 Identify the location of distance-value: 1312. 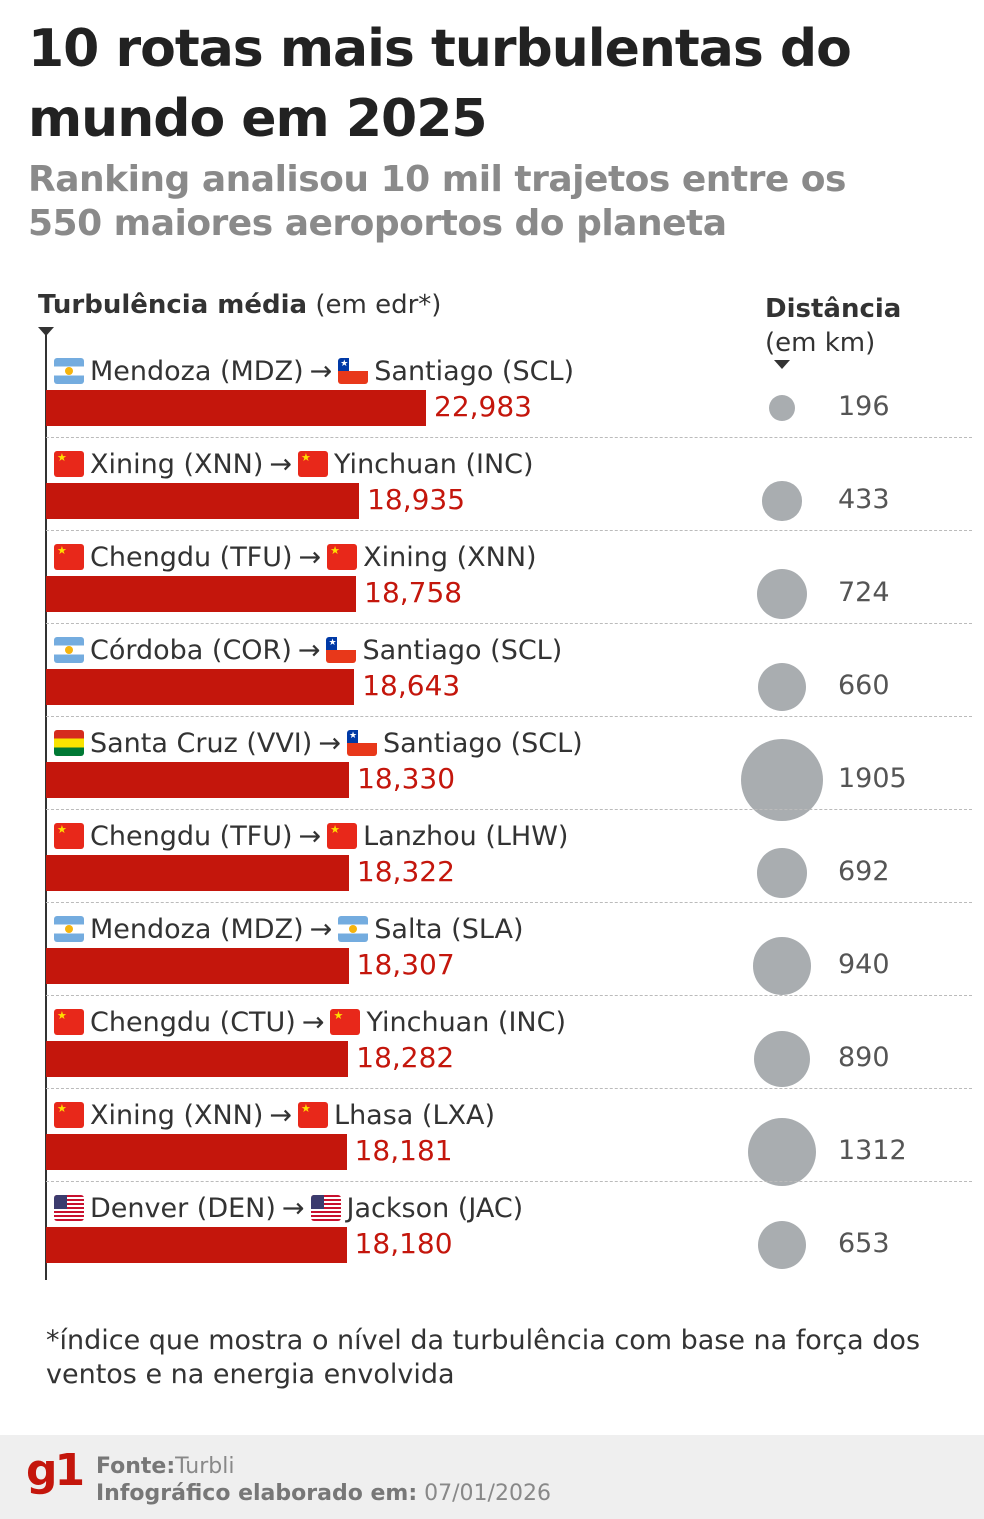
(872, 1150).